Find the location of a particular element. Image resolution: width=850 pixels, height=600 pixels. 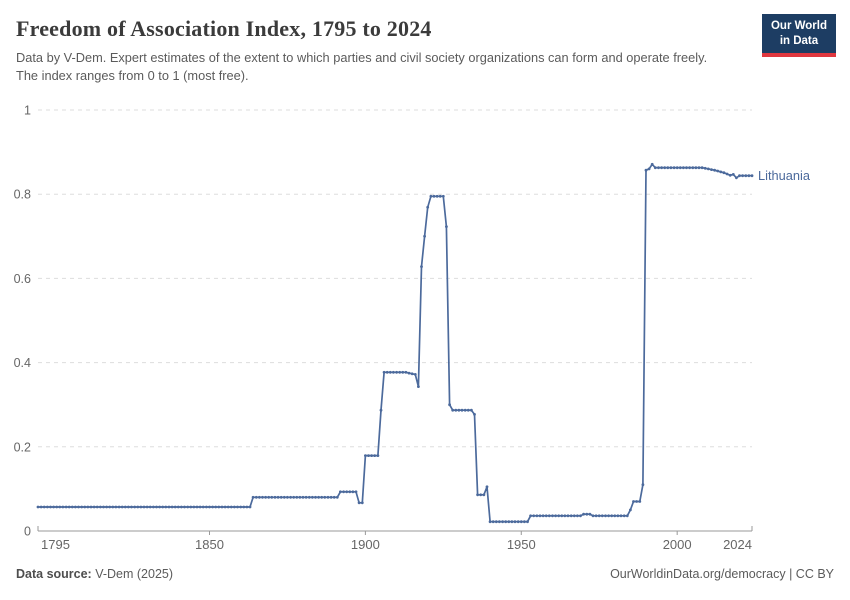

data-source-value: V-Dem (2025) is located at coordinates (132, 574).